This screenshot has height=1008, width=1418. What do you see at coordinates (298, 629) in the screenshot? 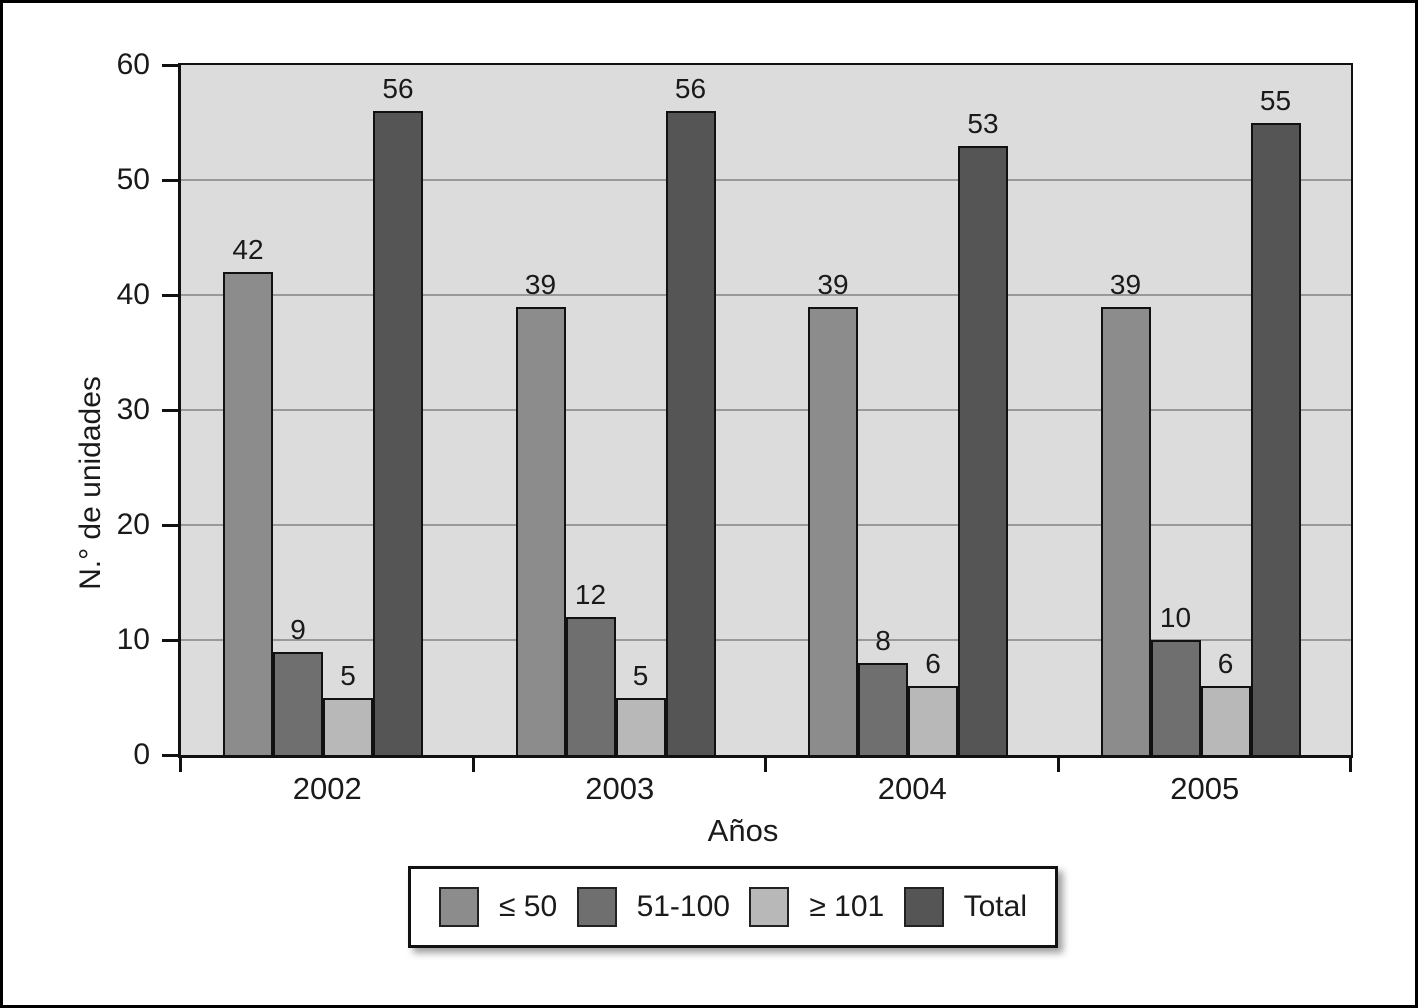
I see `bar-value-label: 9` at bounding box center [298, 629].